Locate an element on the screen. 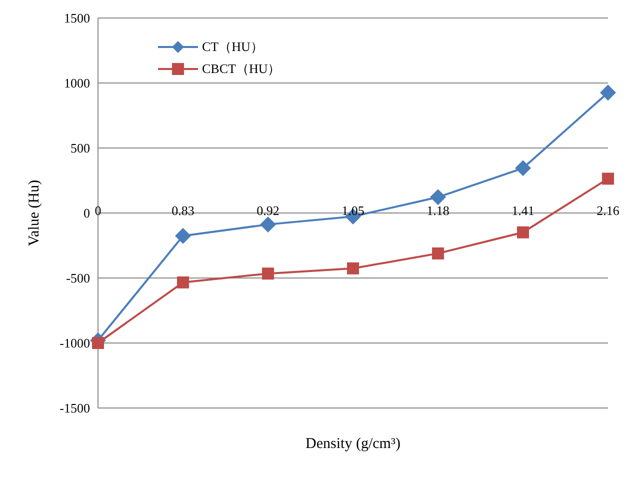 This screenshot has height=496, width=635. x-tick-label: 1.18 is located at coordinates (438, 210).